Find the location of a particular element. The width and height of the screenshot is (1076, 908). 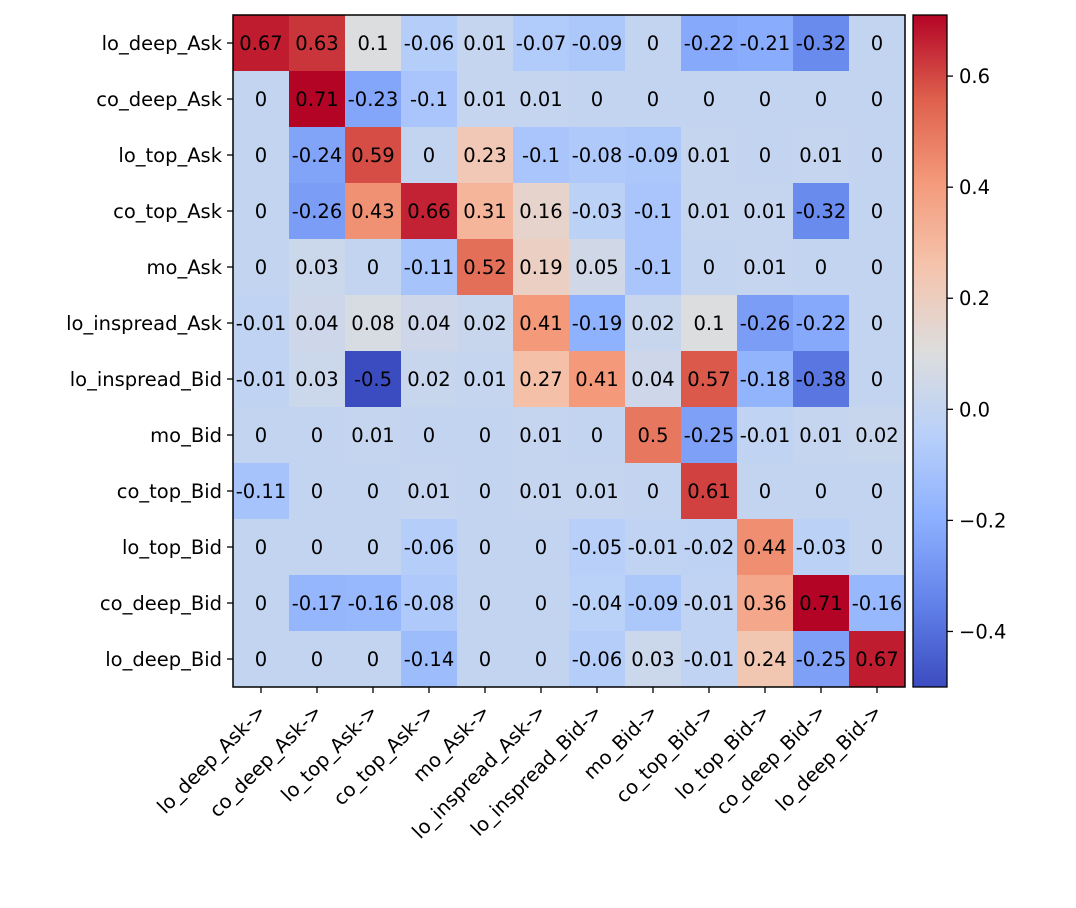

colorbar-ticks: −0.4 −0.2 0.0 0.2 0.4 0.6 is located at coordinates (976, 354).